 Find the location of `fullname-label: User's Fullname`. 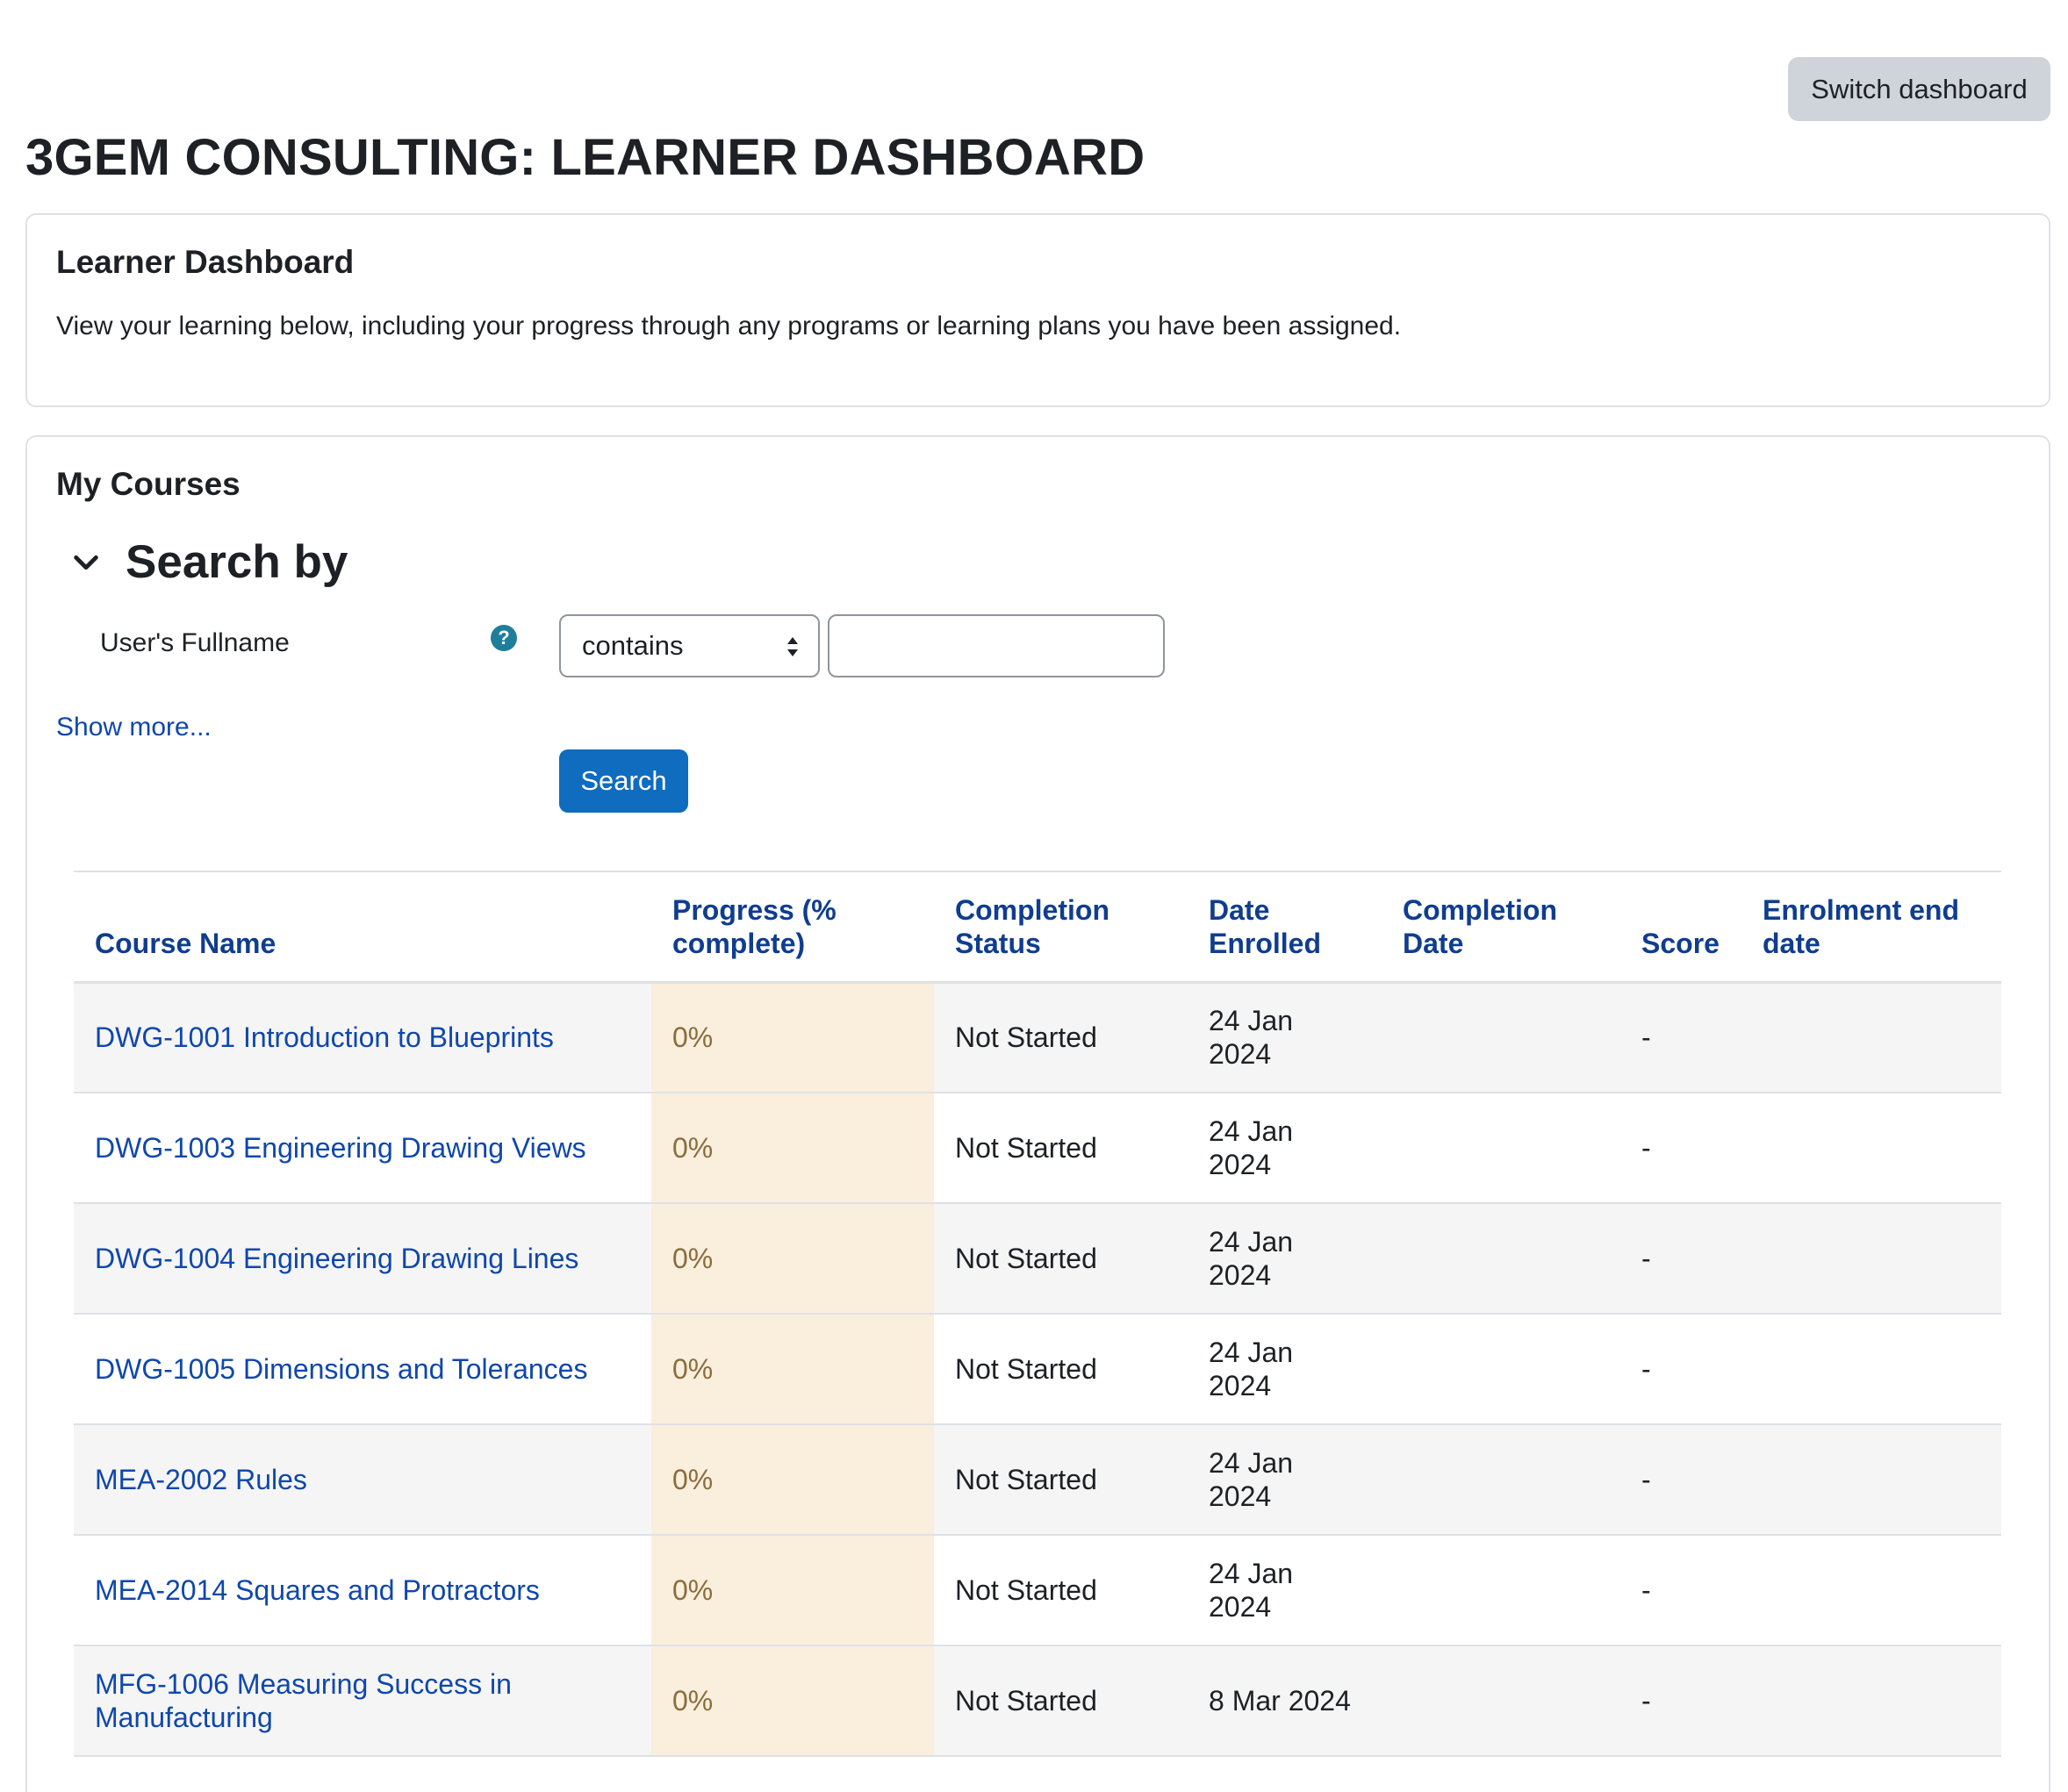

fullname-label: User's Fullname is located at coordinates (195, 642).